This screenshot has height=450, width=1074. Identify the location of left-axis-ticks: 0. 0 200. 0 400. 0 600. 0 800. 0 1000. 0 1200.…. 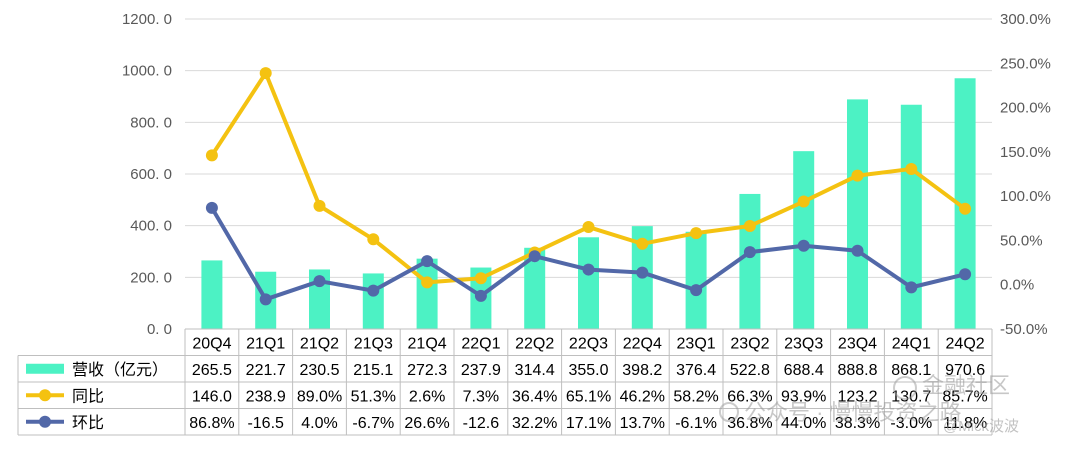
(147, 174).